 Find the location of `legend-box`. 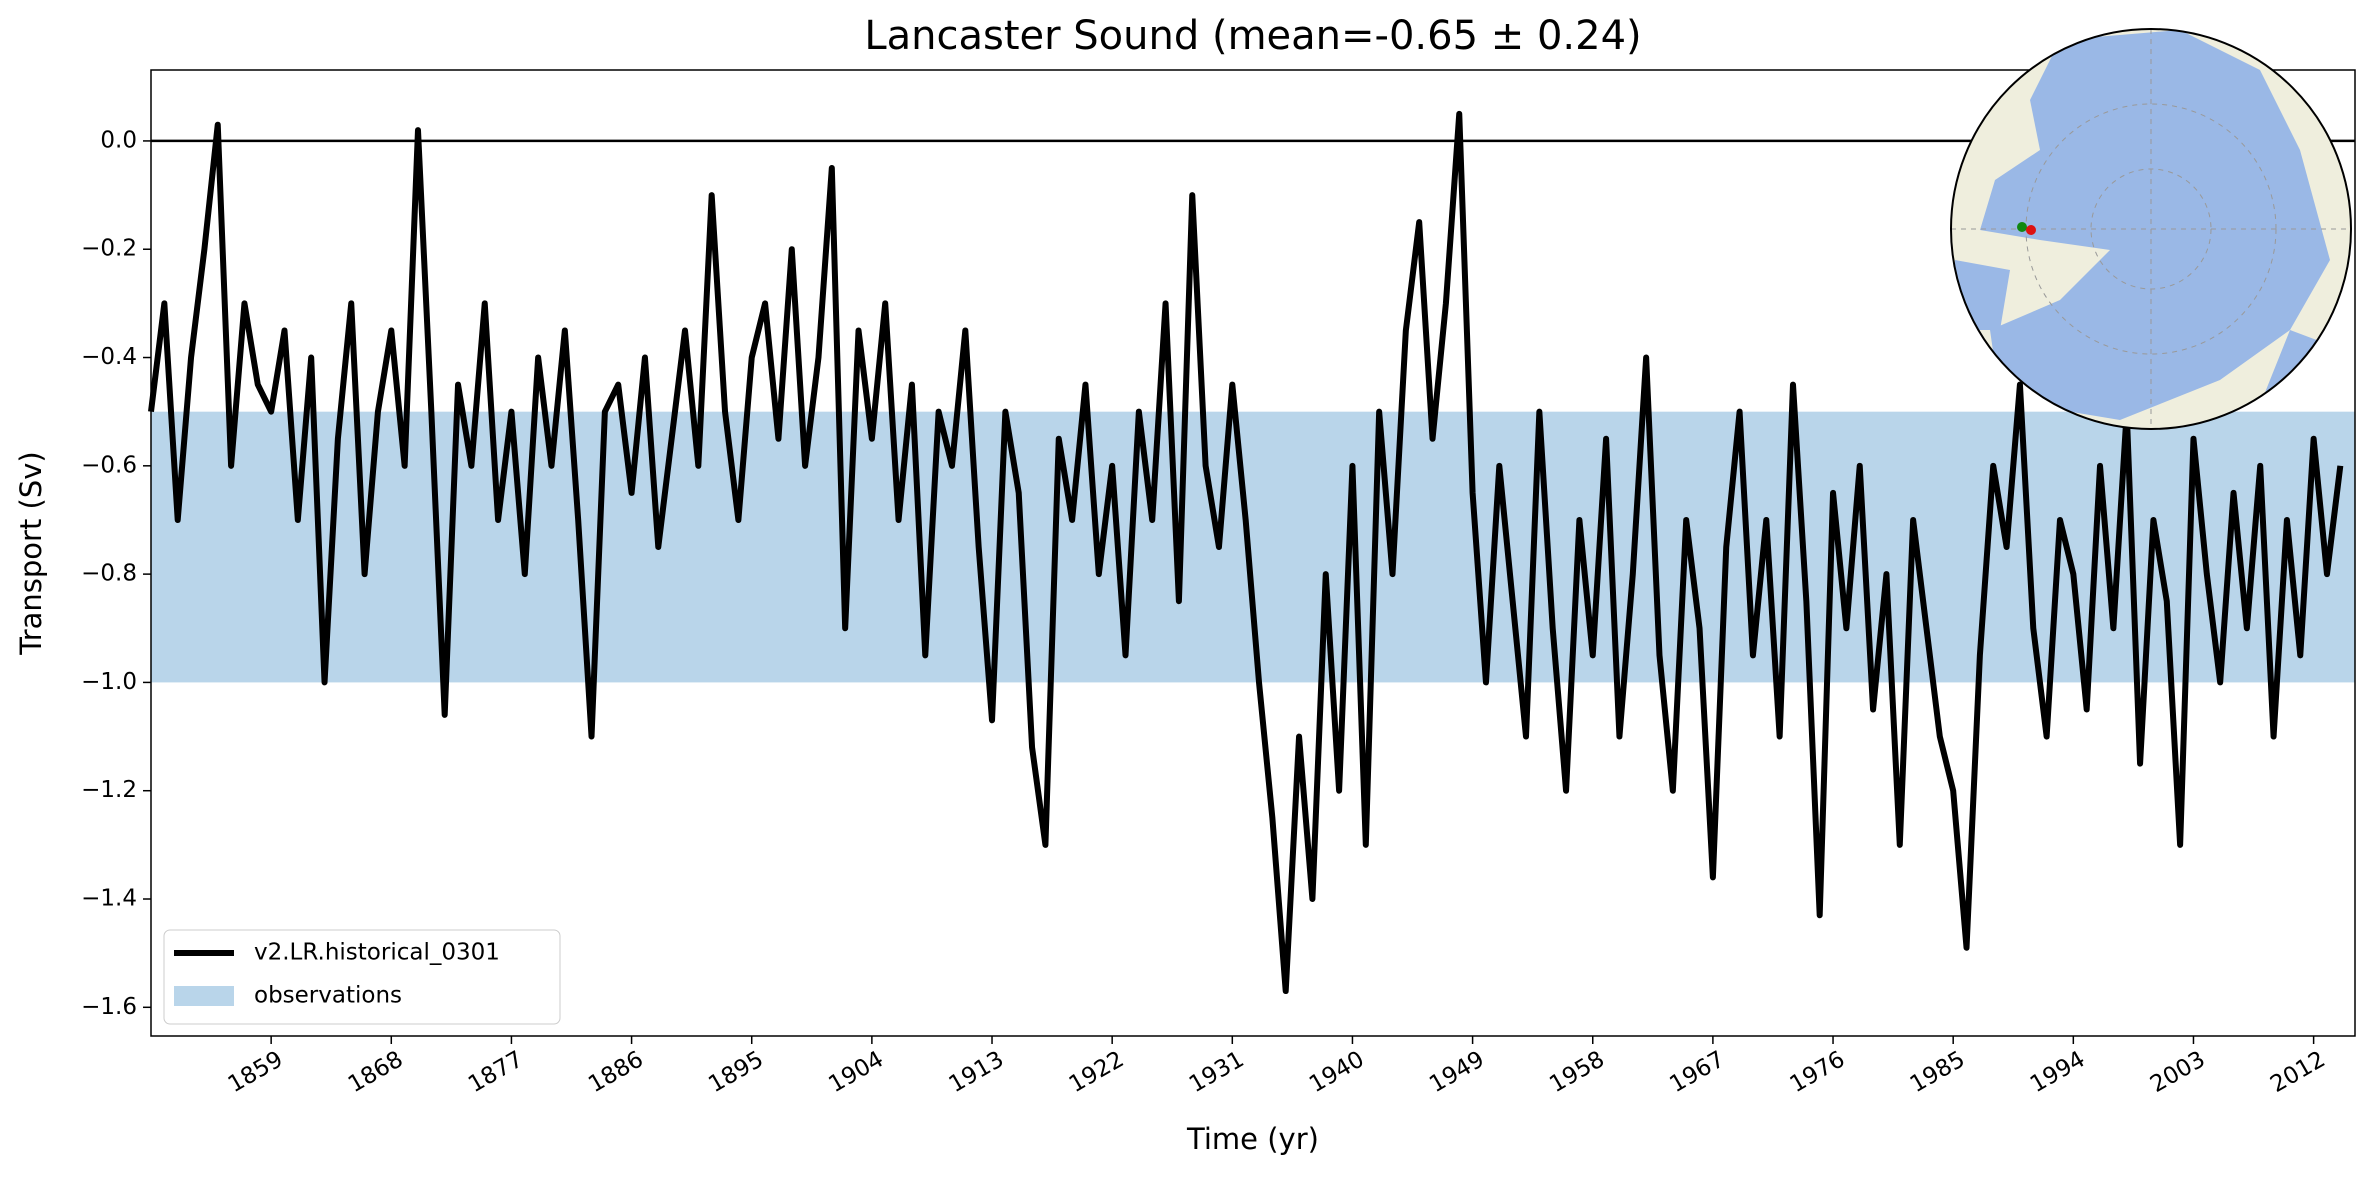

legend-box is located at coordinates (362, 977).